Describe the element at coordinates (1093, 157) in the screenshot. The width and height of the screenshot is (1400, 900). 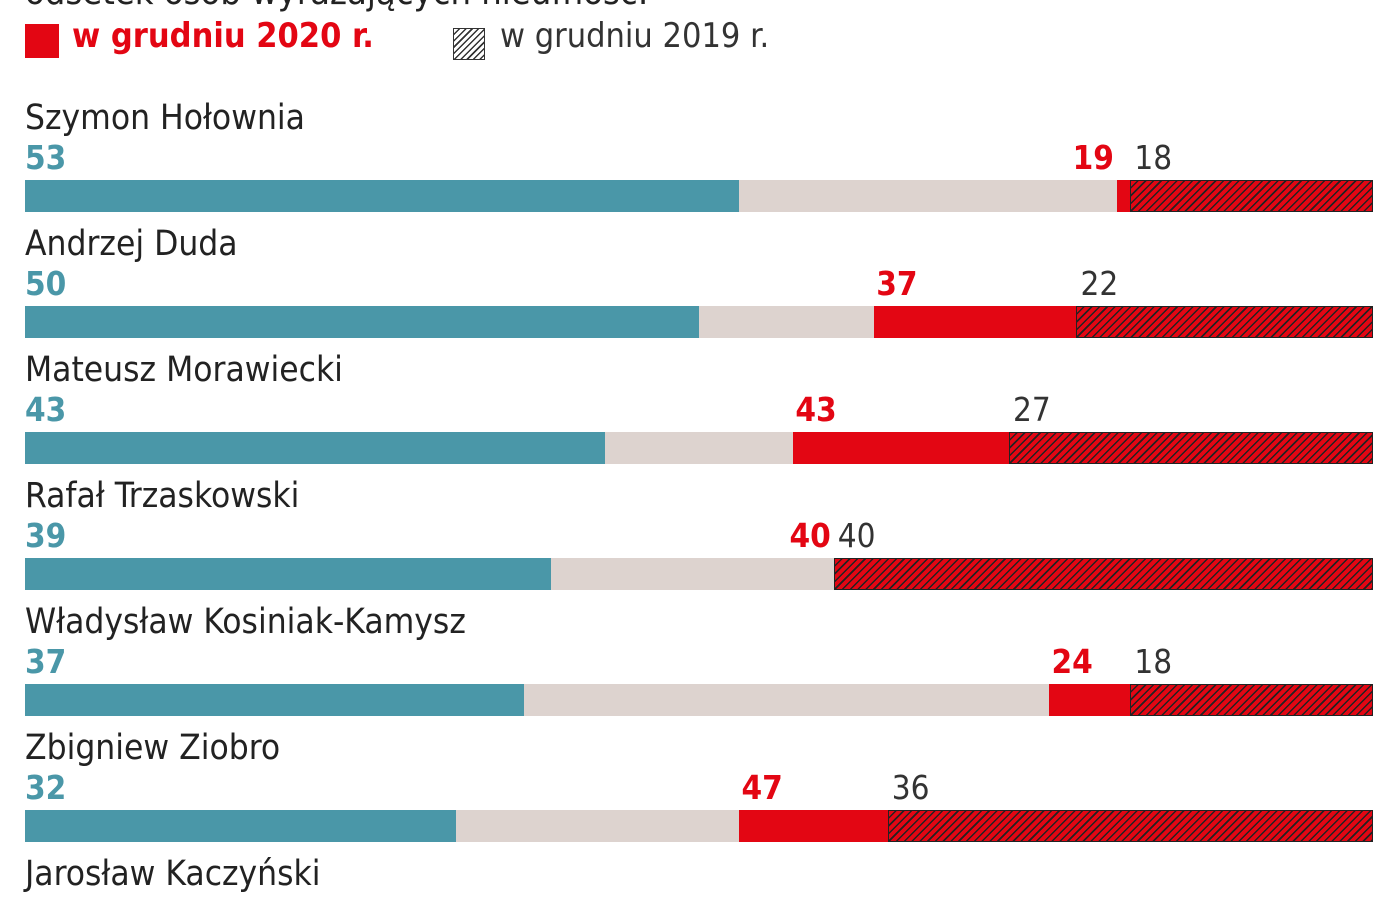
I see `label-distrust-2020: 19` at that location.